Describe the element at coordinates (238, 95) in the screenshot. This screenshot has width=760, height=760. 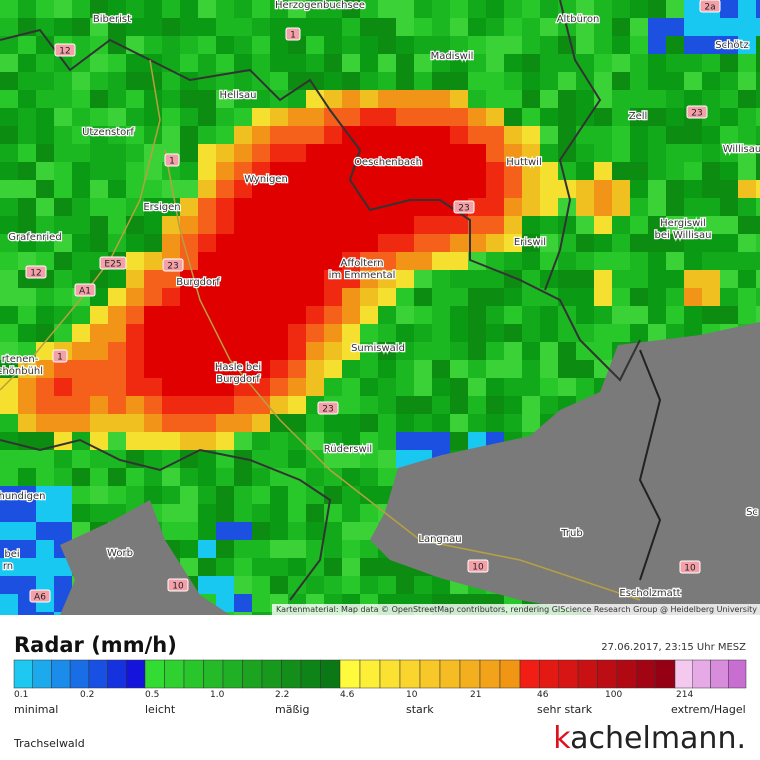
I see `place-label: Hellsau` at that location.